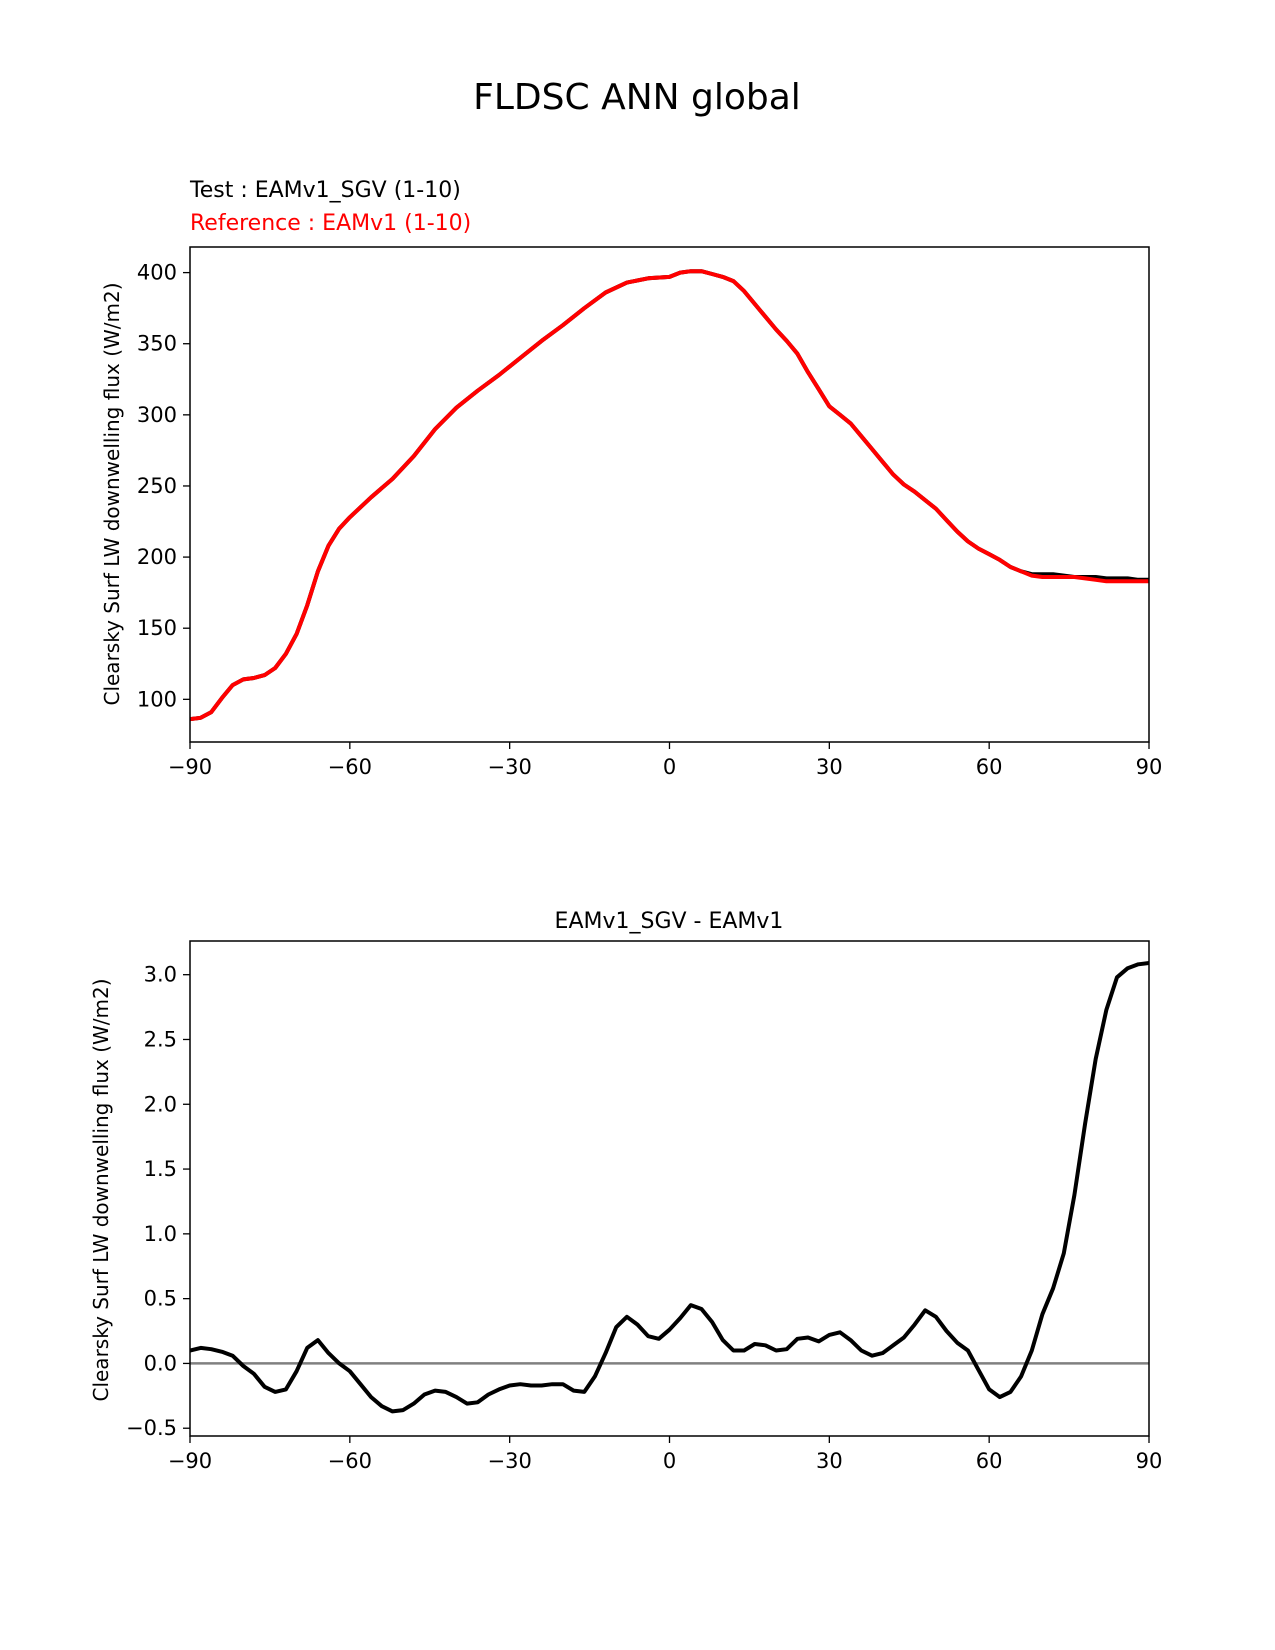 This screenshot has height=1650, width=1275. Describe the element at coordinates (157, 344) in the screenshot. I see `top-y-tick-label: 350` at that location.